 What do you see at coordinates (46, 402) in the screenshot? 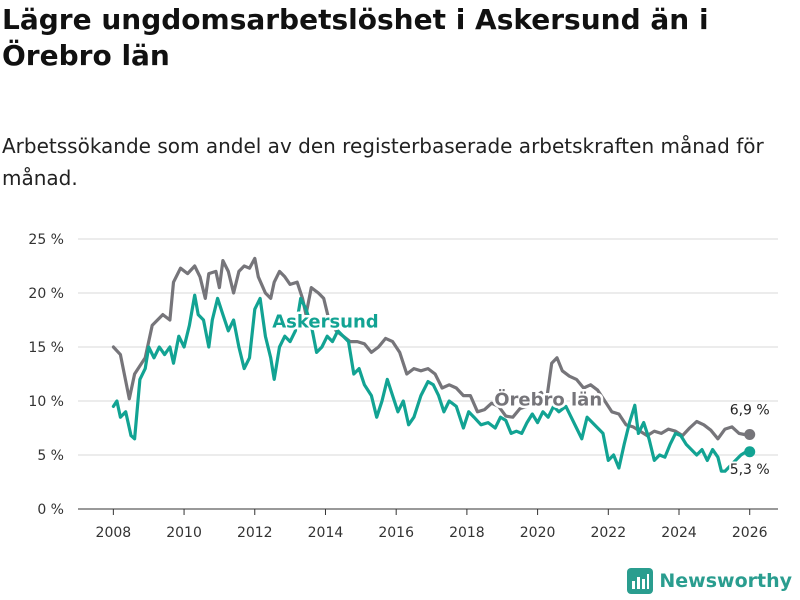
I see `y-tick-label: 10 %` at bounding box center [46, 402].